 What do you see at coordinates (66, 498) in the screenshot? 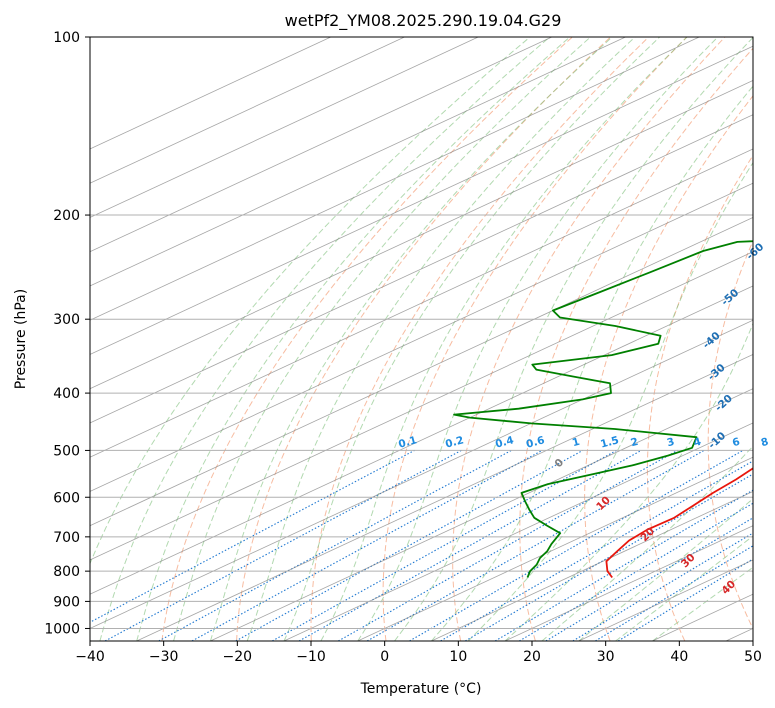
I see `y-tick-label: 600` at bounding box center [66, 498].